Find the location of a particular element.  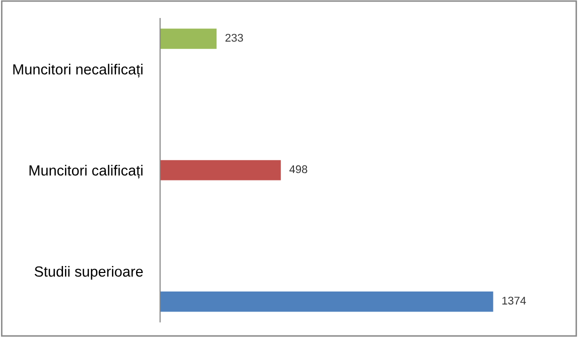

data-label: 233 is located at coordinates (234, 38).